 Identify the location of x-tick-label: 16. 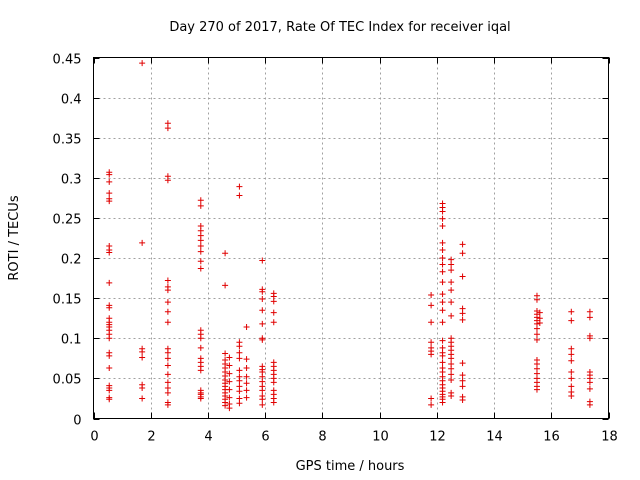
(551, 437).